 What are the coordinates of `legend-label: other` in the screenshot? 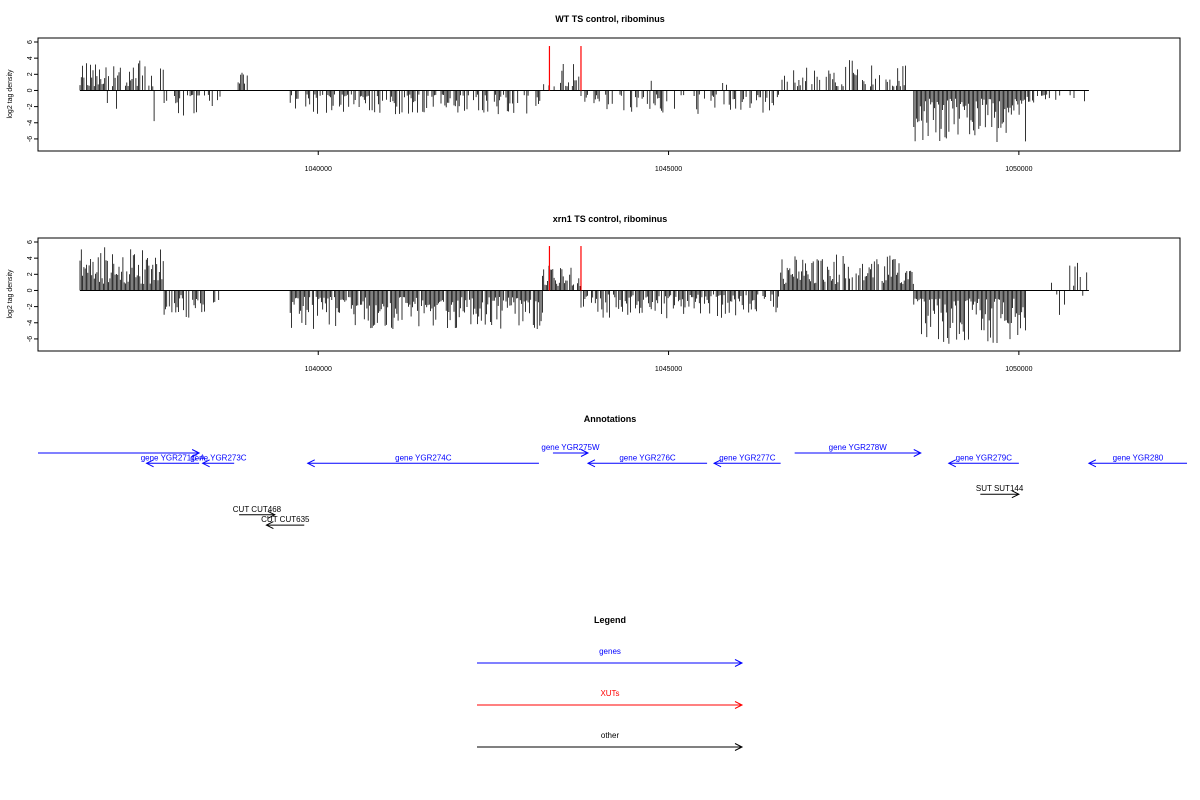 It's located at (610, 735).